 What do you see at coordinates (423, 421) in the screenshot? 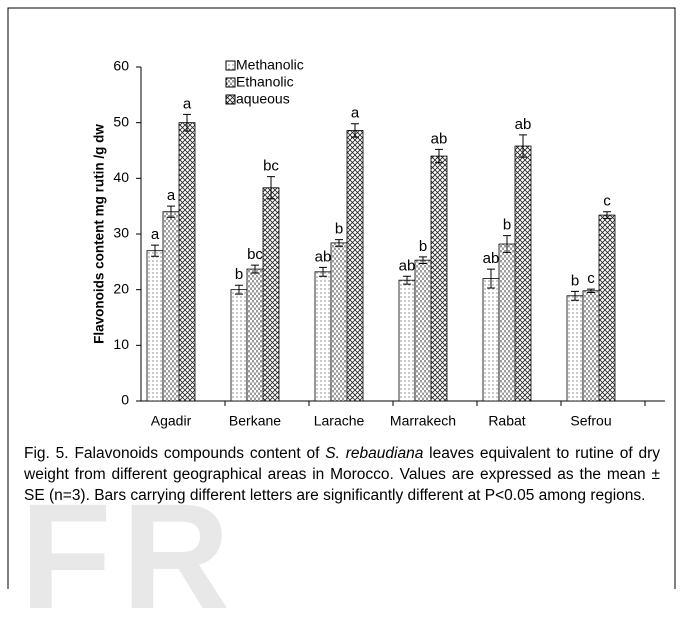
I see `x-tick-label: Marrakech` at bounding box center [423, 421].